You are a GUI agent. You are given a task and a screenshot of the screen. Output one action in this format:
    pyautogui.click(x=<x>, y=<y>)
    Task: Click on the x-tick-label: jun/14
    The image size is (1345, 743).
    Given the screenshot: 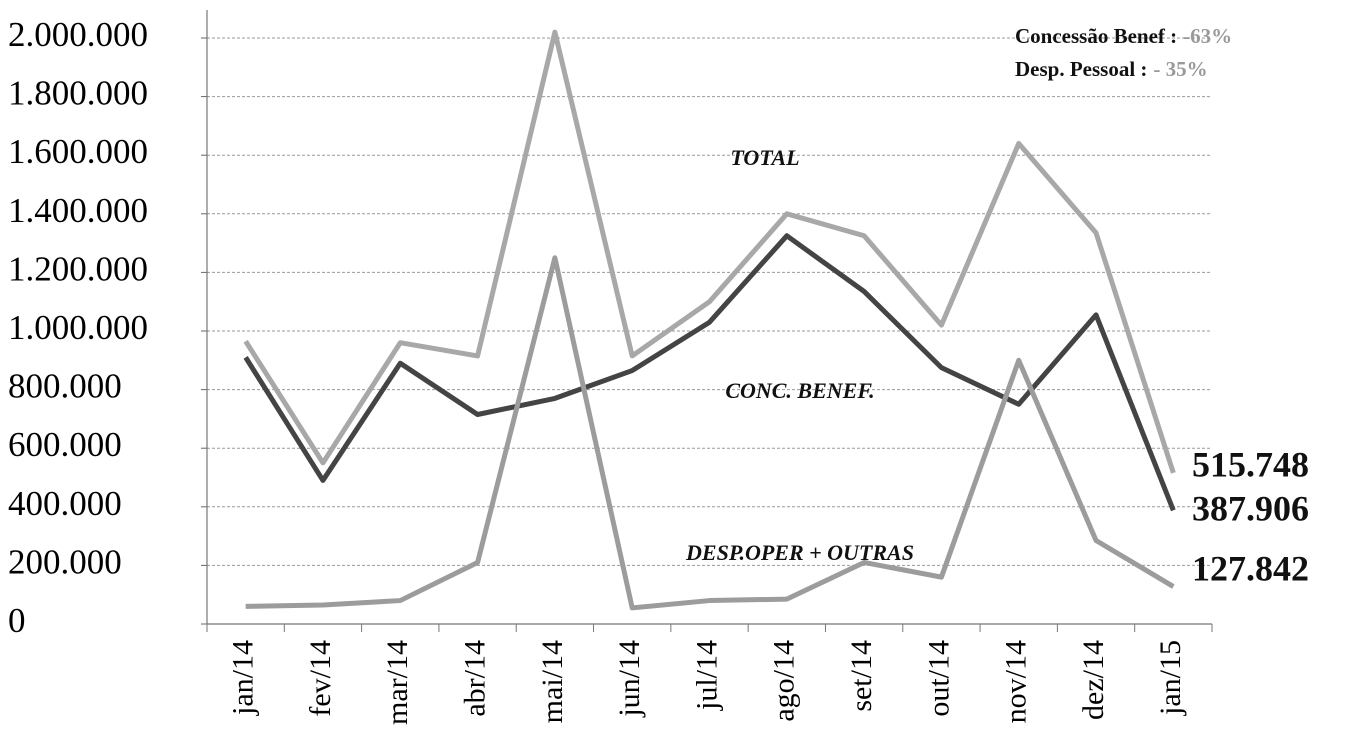 What is the action you would take?
    pyautogui.click(x=629, y=679)
    